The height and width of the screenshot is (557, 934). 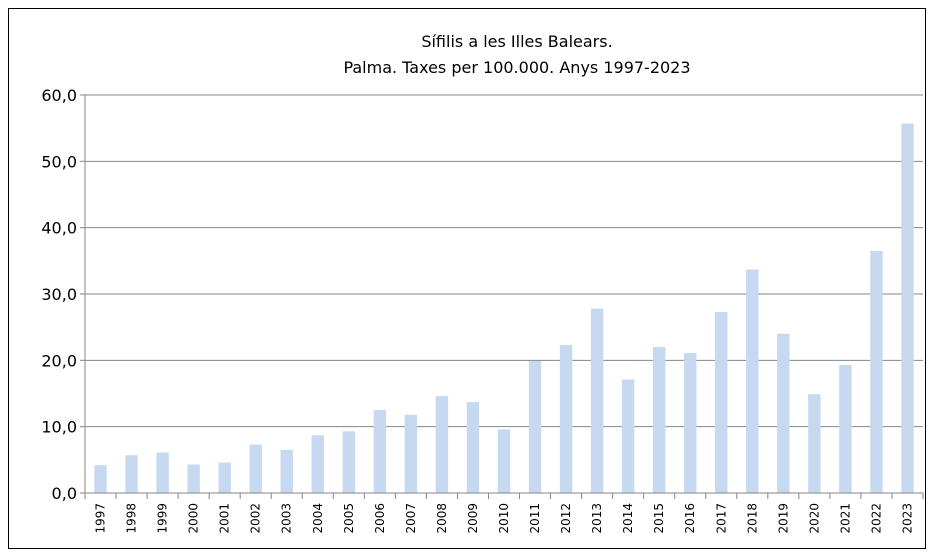 I want to click on x-tick-label: 2023, so click(x=907, y=518).